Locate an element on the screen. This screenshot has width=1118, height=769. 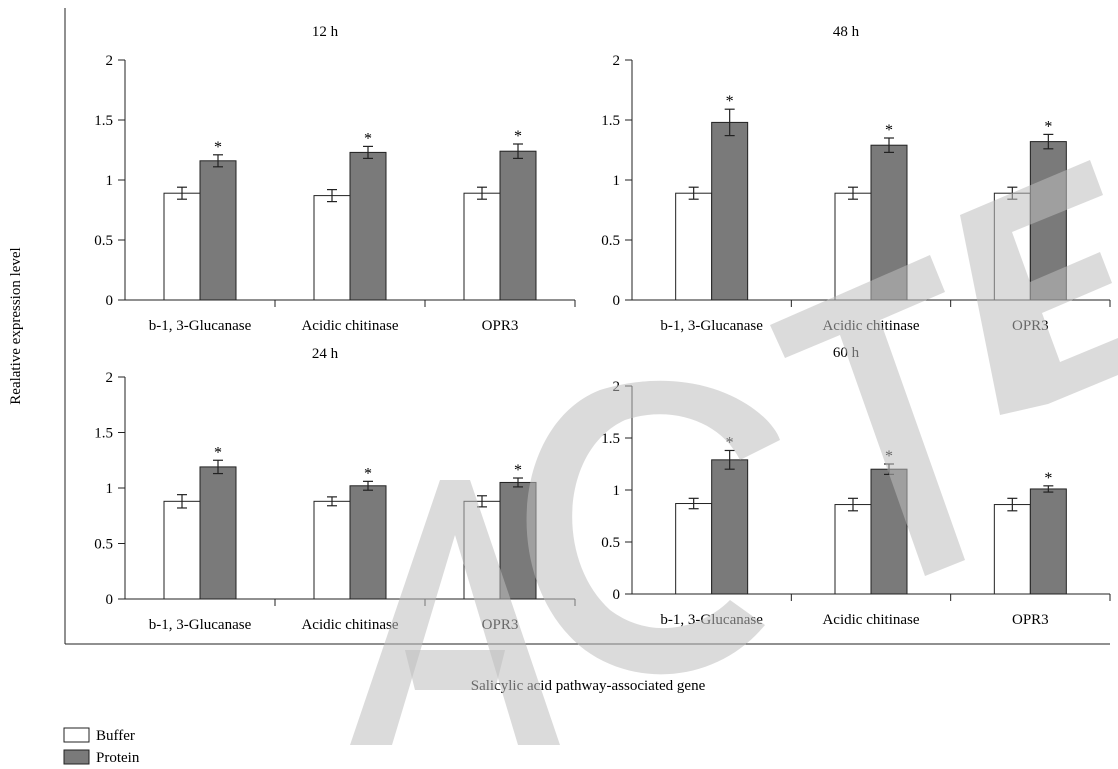
panel-2-y-tick-label: 0 is located at coordinates (110, 600).